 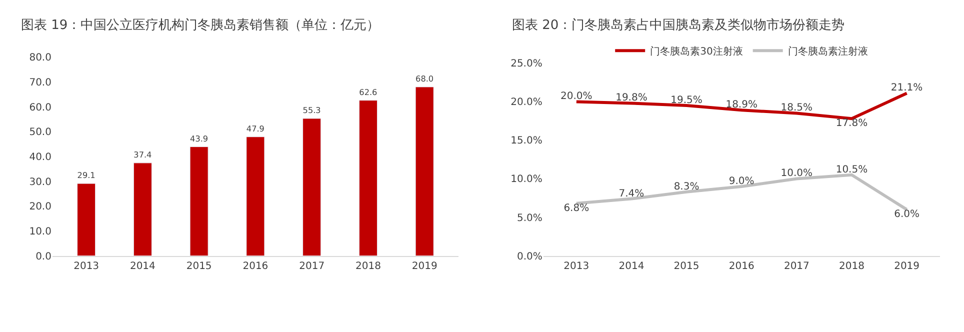 I want to click on data-label: 18.5%, so click(x=796, y=108).